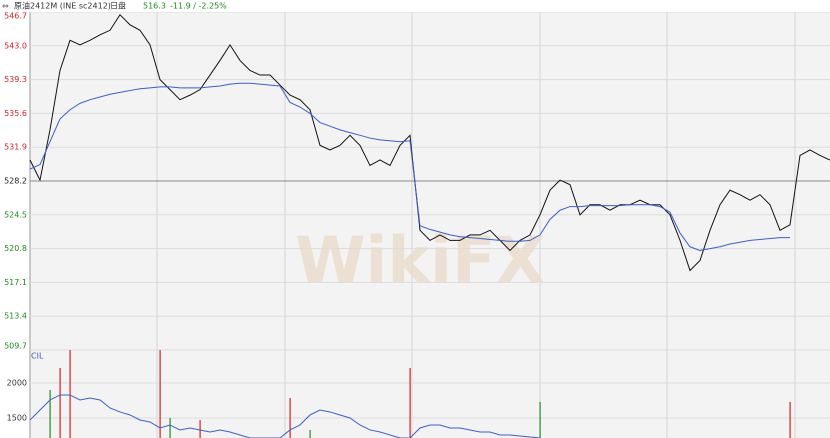 Image resolution: width=830 pixels, height=438 pixels. What do you see at coordinates (15, 282) in the screenshot?
I see `y-tick-label: 517.1` at bounding box center [15, 282].